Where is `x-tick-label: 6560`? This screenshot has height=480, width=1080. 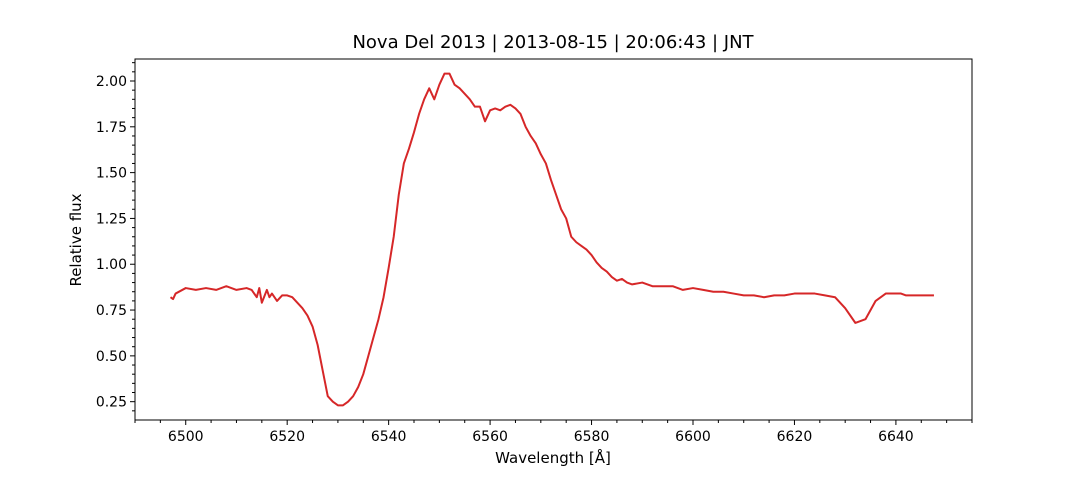 x-tick-label: 6560 is located at coordinates (490, 437).